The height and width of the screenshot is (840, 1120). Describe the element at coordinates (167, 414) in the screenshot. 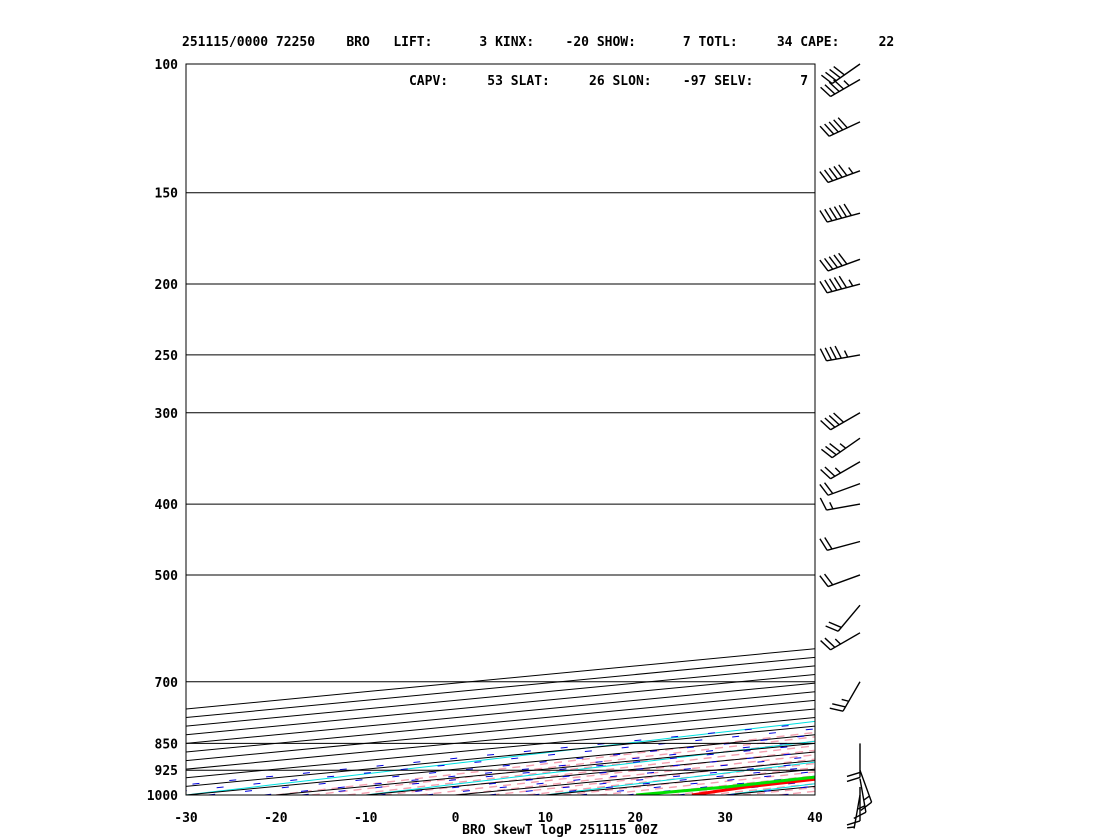

I see `pressure-tick-label: 300` at that location.